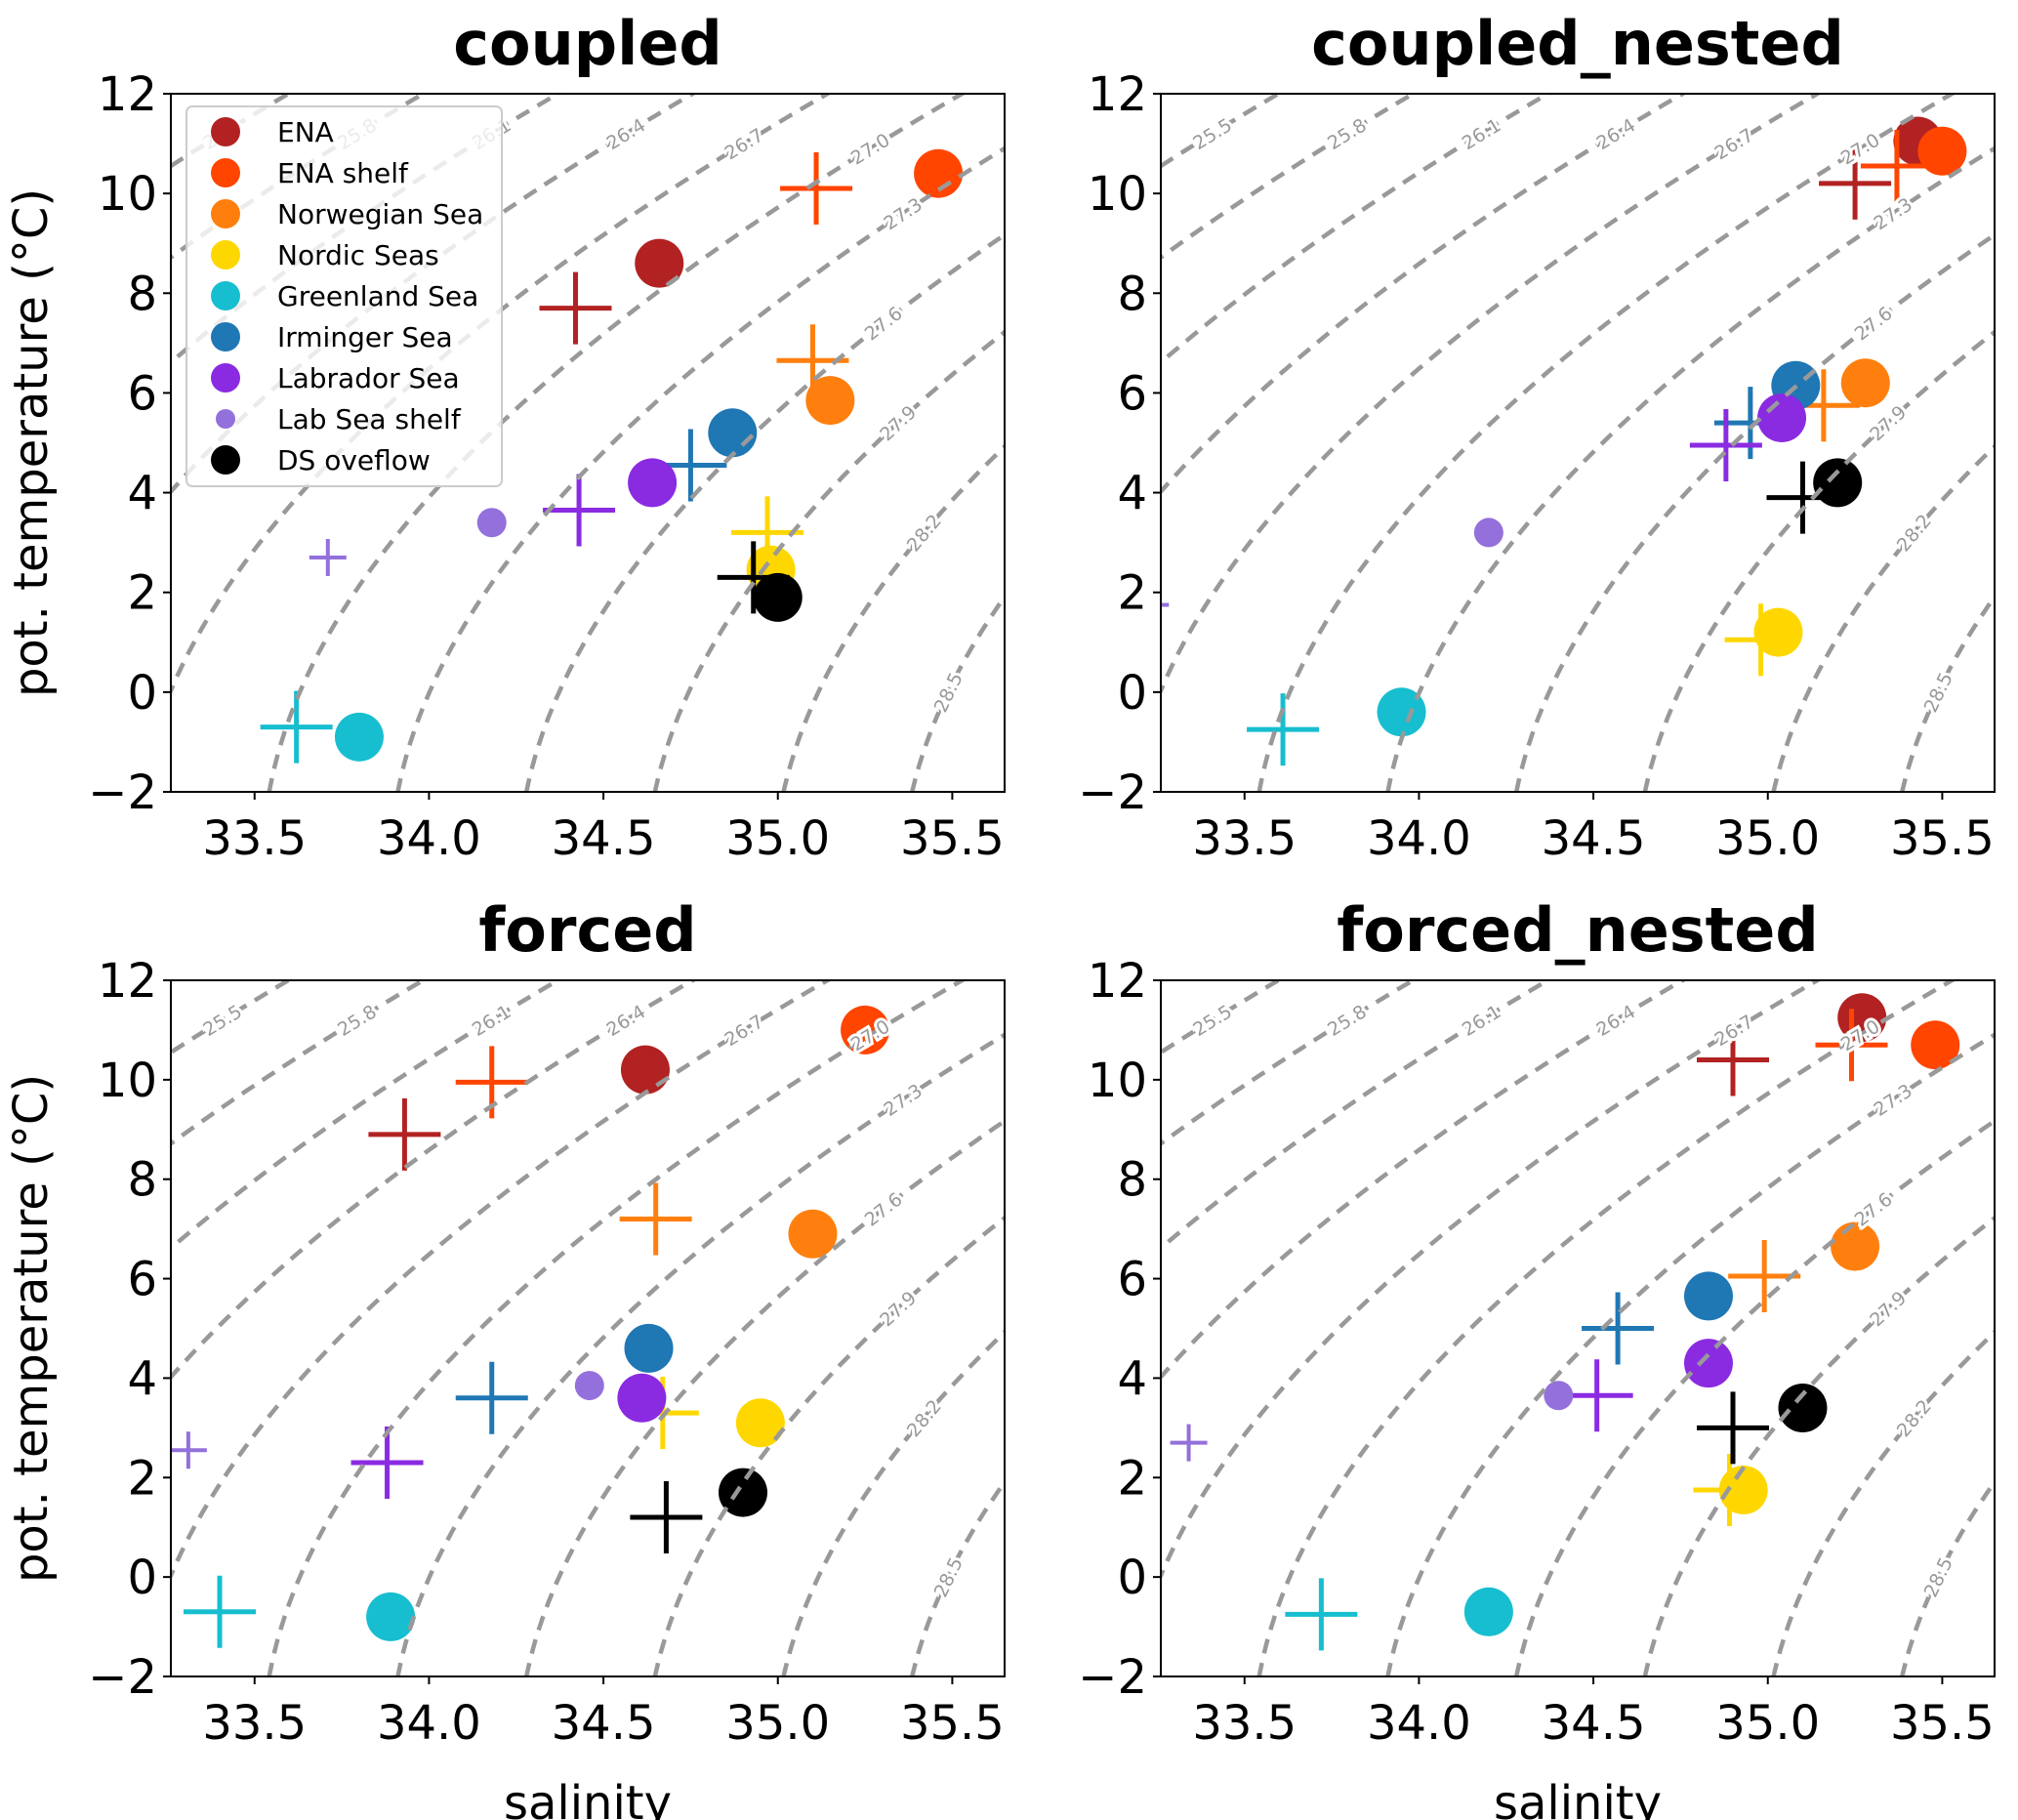 Image resolution: width=2018 pixels, height=1820 pixels. I want to click on cross-marker-irminger-sea, so click(1618, 1328).